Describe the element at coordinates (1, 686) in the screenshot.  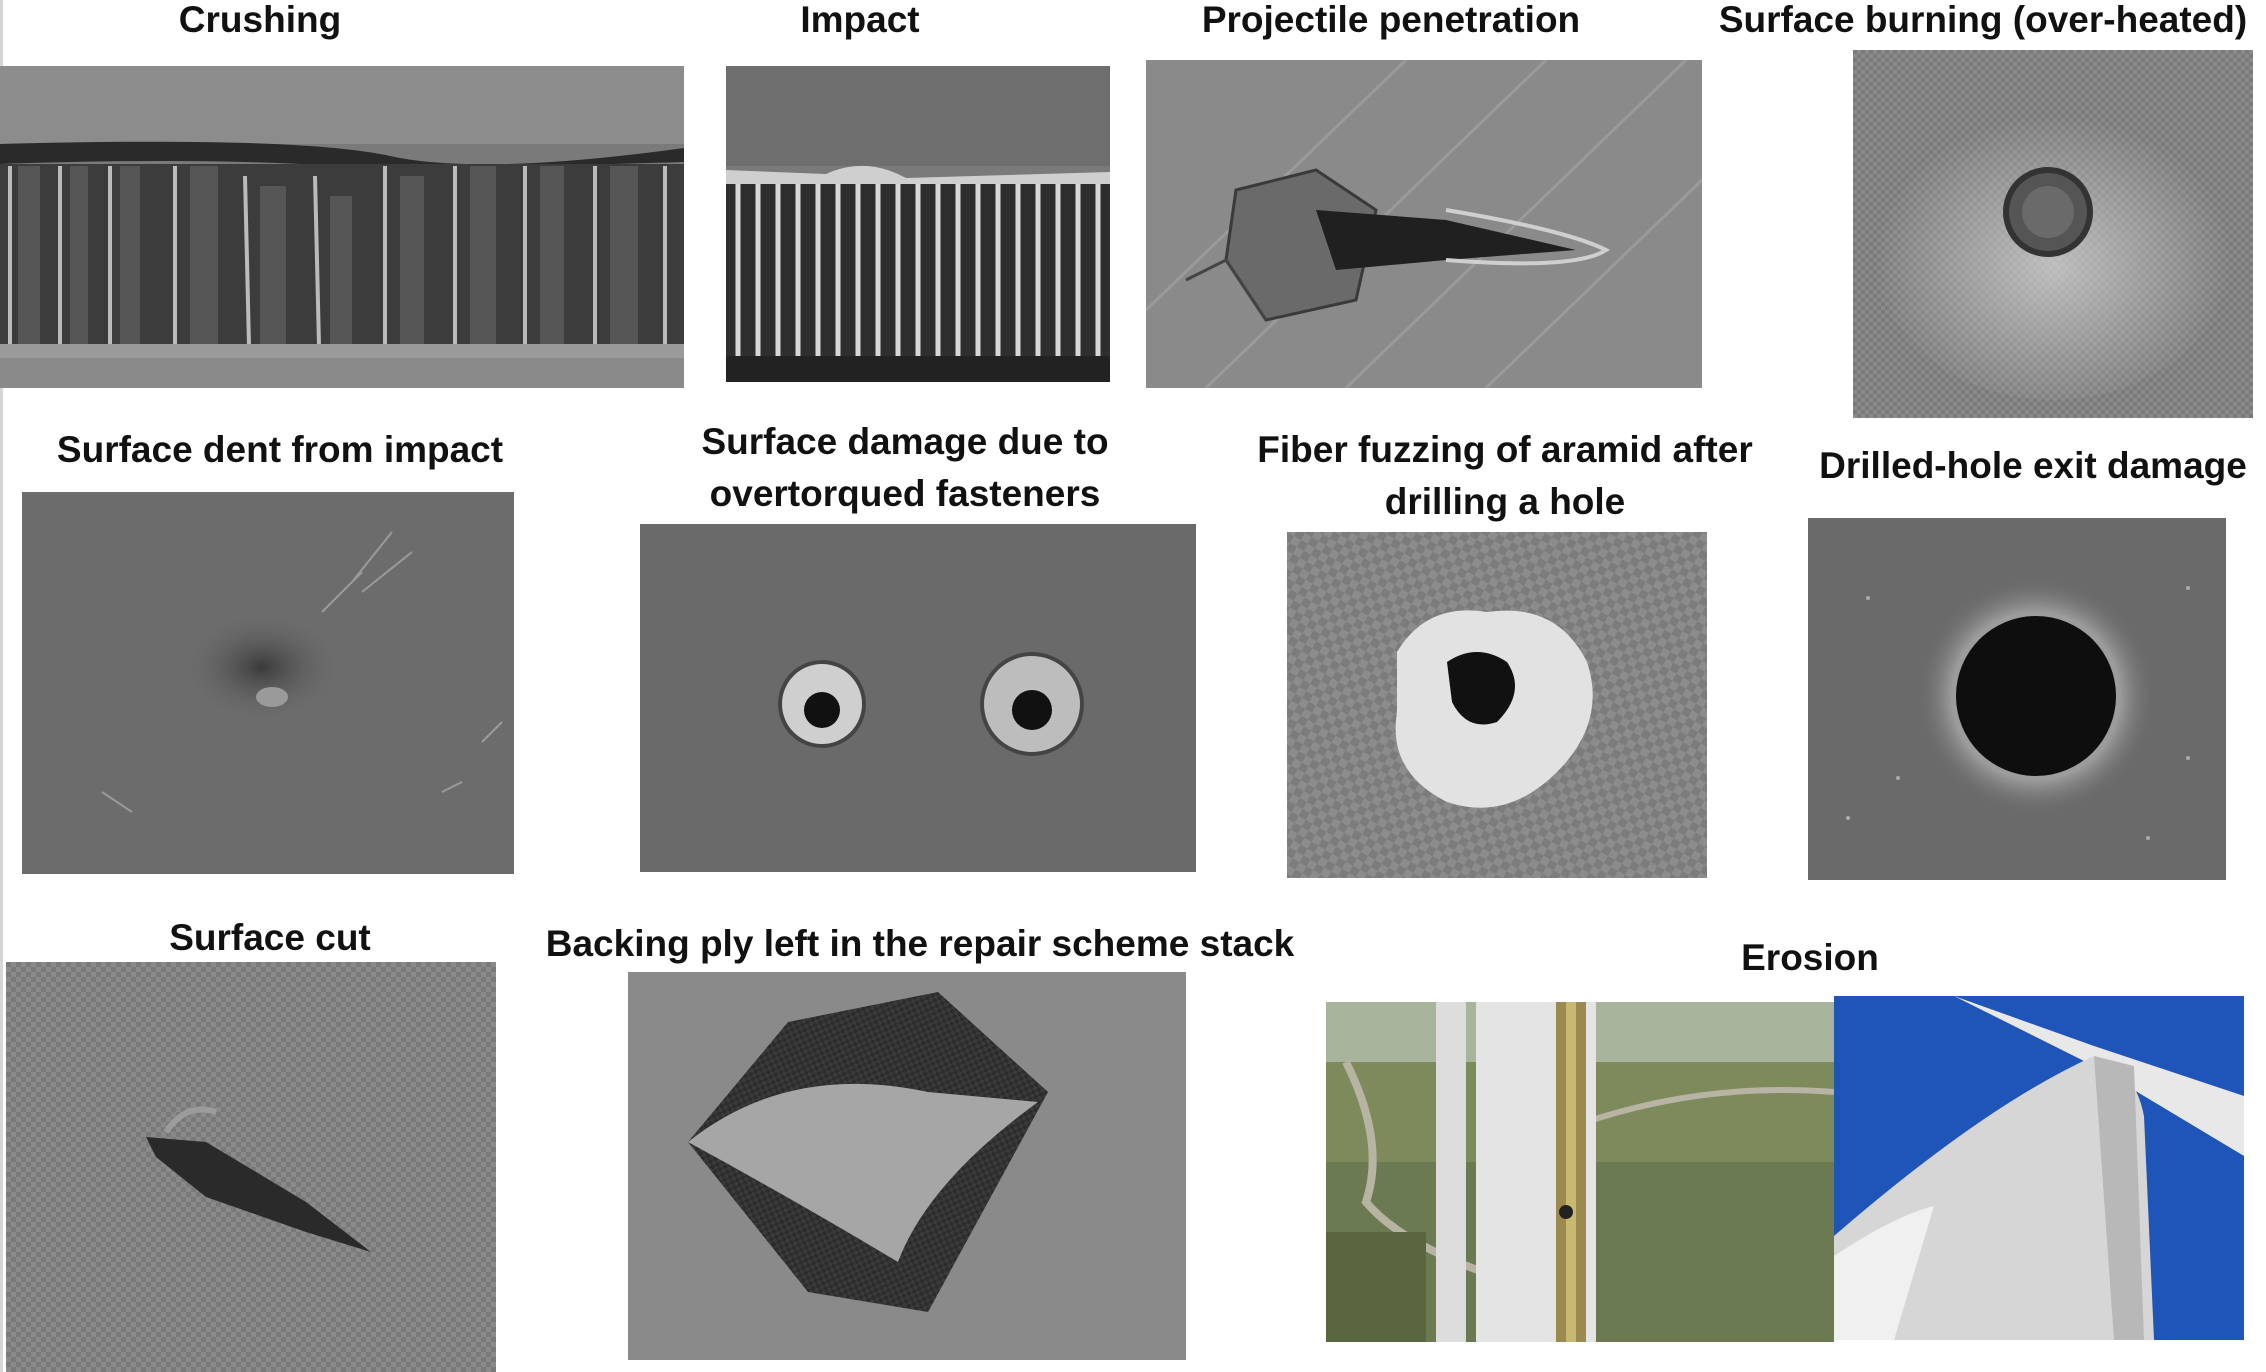
I see `left-edge-line` at that location.